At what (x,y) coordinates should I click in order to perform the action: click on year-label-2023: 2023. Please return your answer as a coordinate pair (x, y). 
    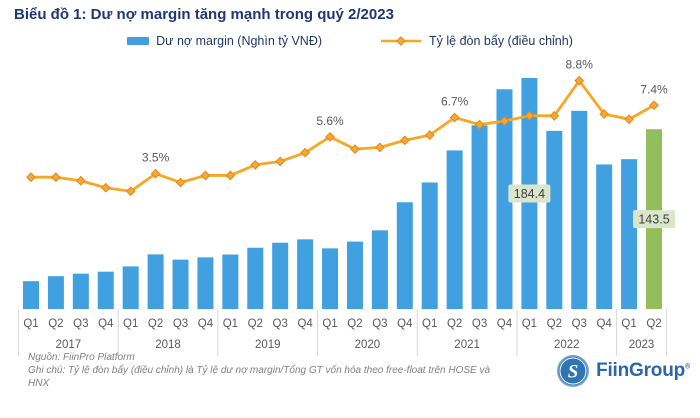
    Looking at the image, I should click on (642, 345).